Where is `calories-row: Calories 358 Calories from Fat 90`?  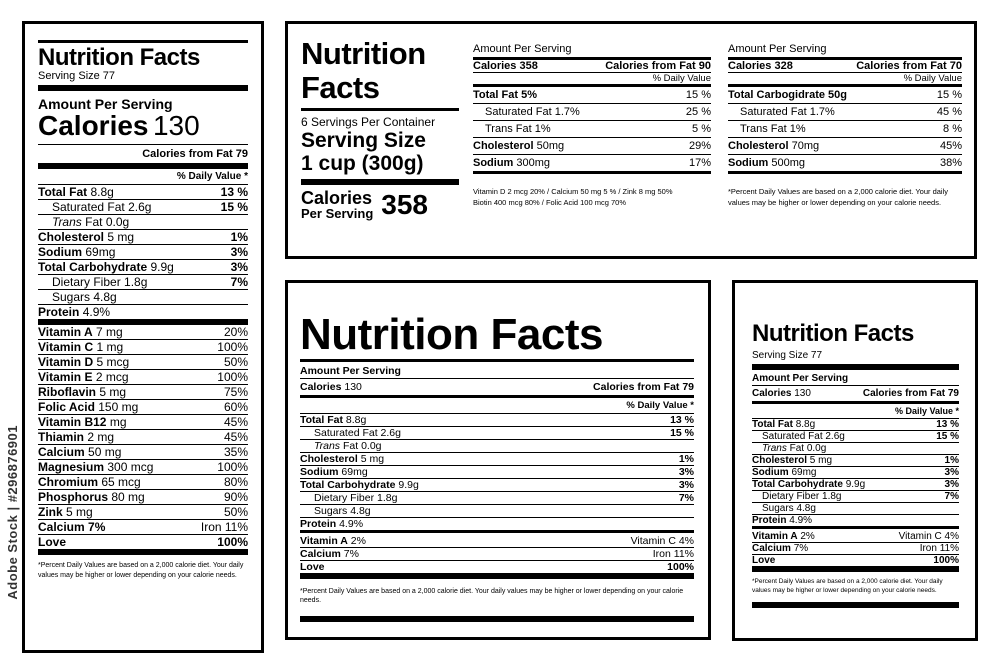 calories-row: Calories 358 Calories from Fat 90 is located at coordinates (592, 66).